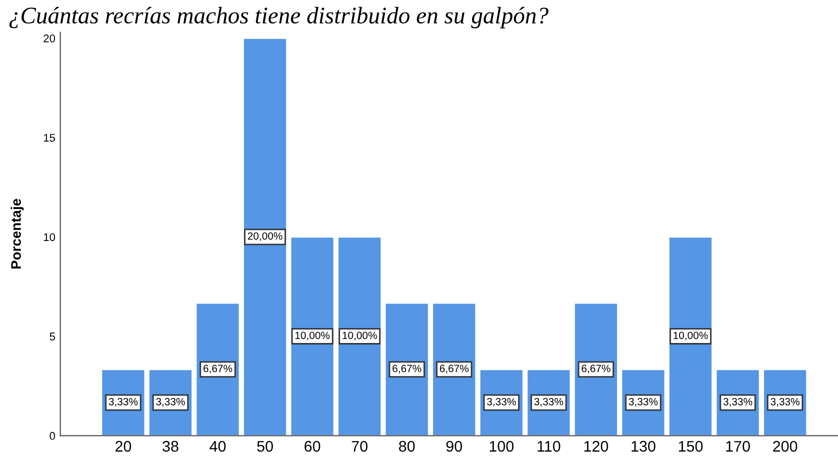 The width and height of the screenshot is (838, 461). I want to click on x-tick-label: 200, so click(785, 446).